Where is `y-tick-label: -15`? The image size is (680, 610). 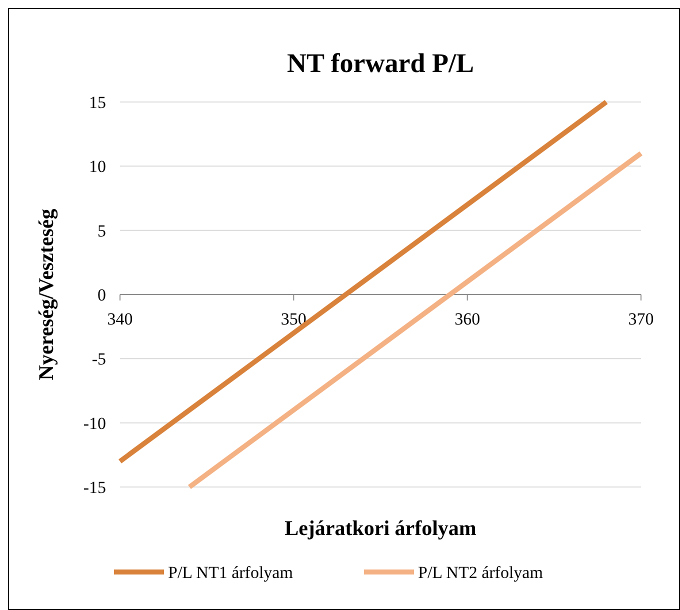
y-tick-label: -15 is located at coordinates (94, 487).